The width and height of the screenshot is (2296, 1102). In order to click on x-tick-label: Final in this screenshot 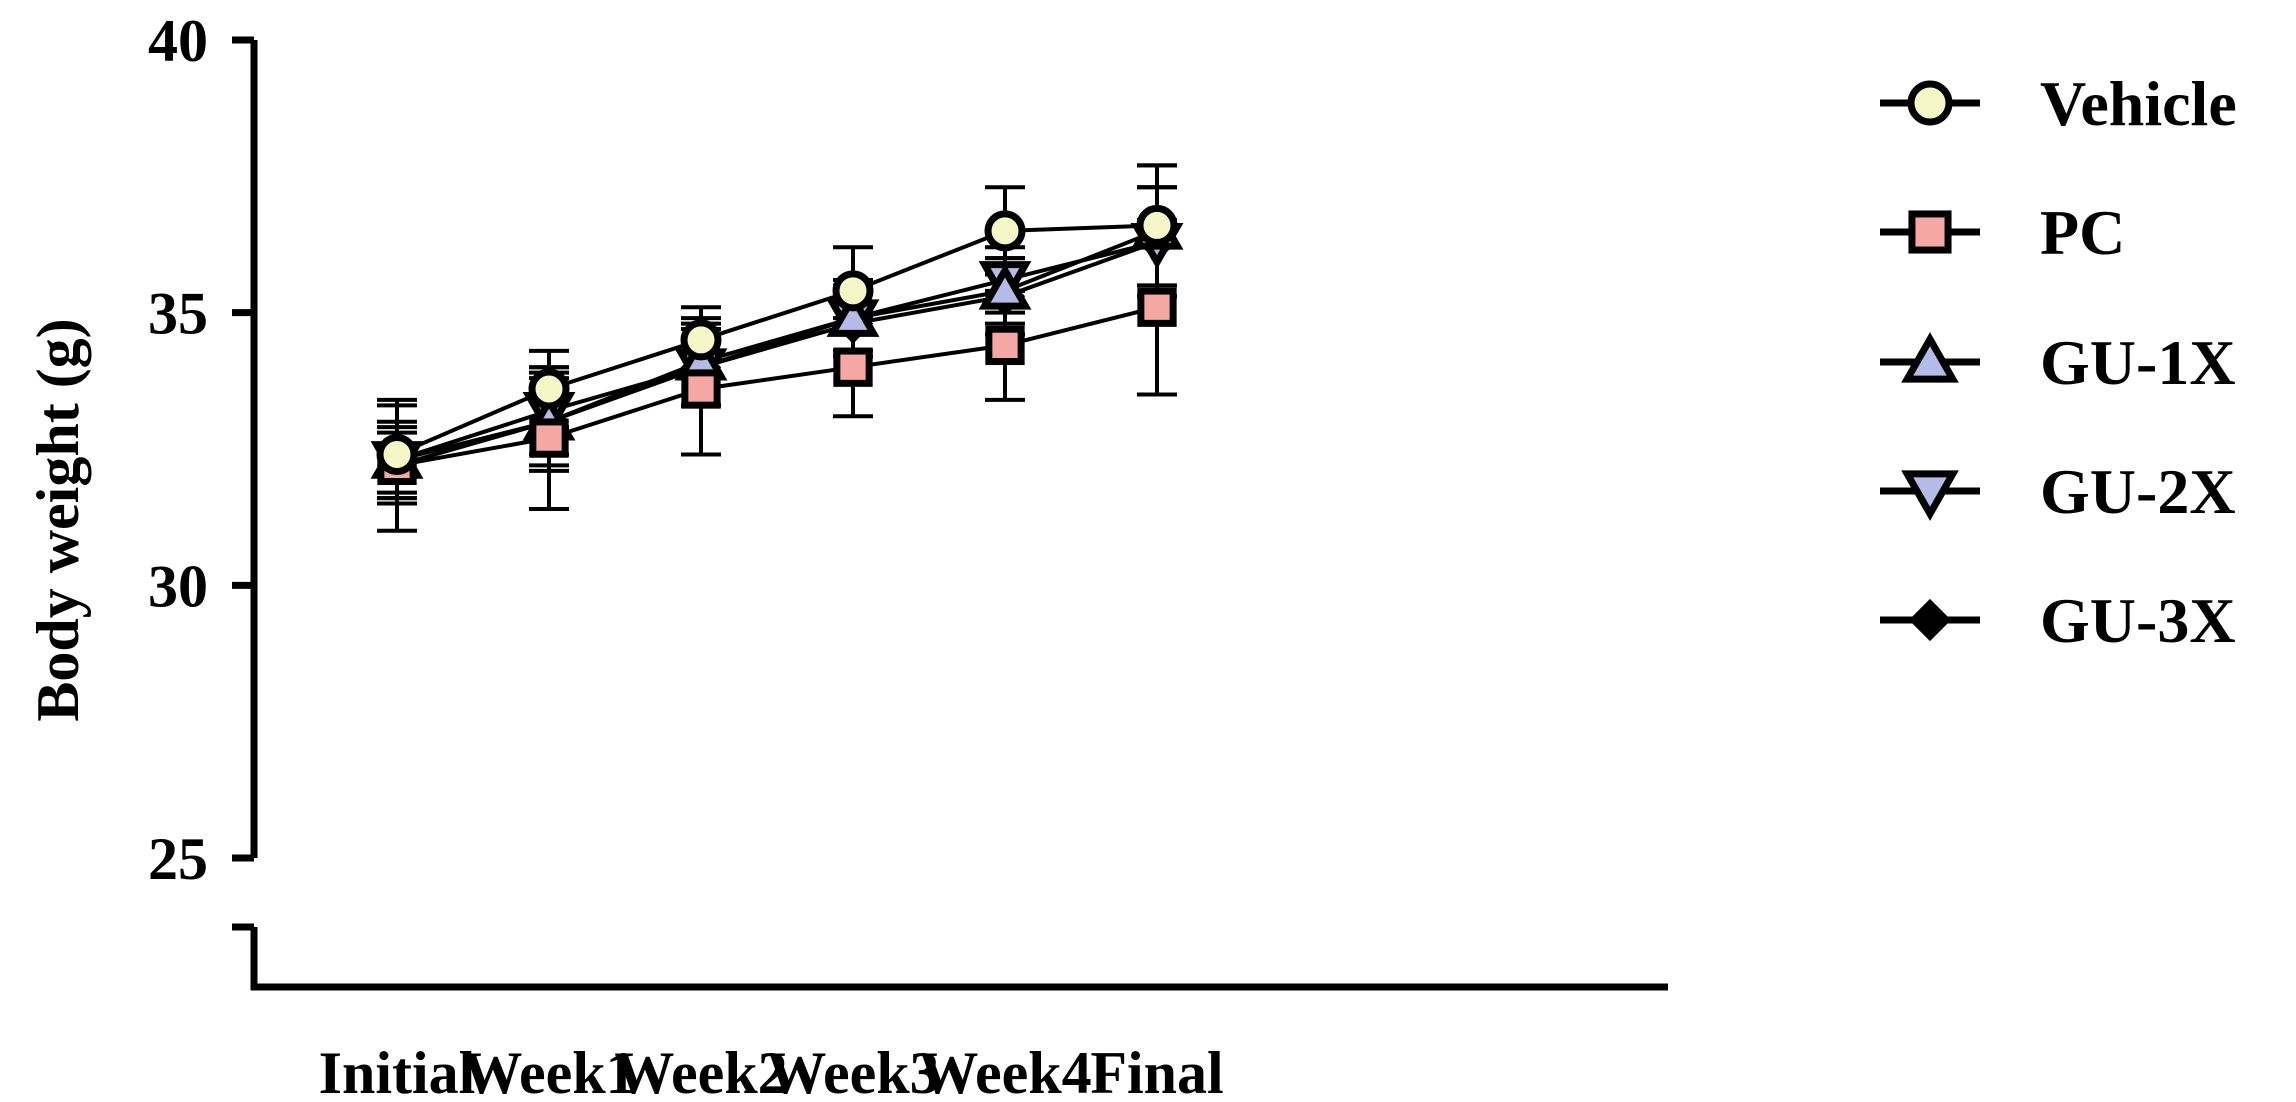, I will do `click(1156, 1071)`.